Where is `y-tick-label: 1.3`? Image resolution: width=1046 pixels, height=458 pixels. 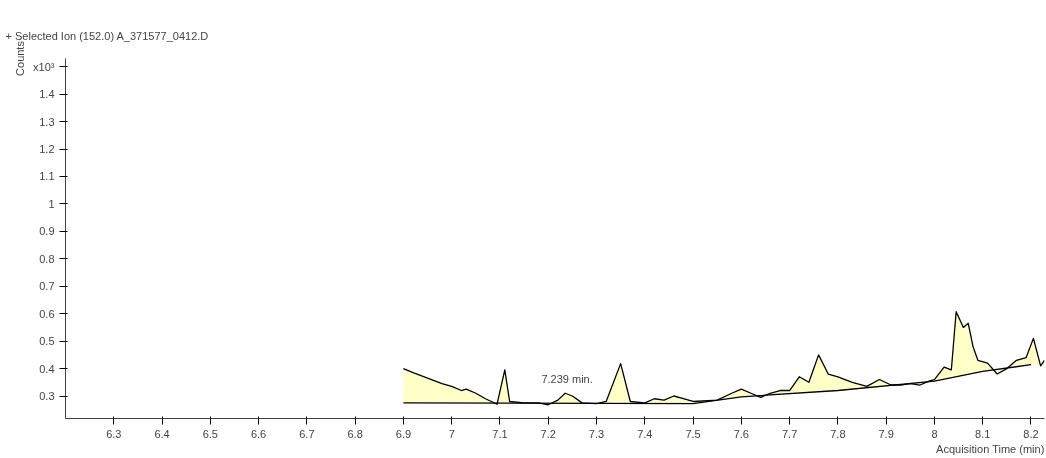
y-tick-label: 1.3 is located at coordinates (47, 121).